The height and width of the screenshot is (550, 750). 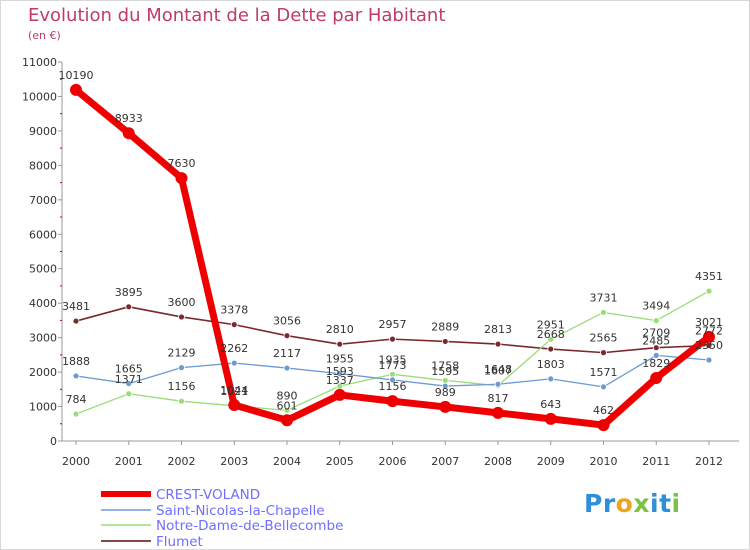 What do you see at coordinates (234, 348) in the screenshot?
I see `data-label: 2262` at bounding box center [234, 348].